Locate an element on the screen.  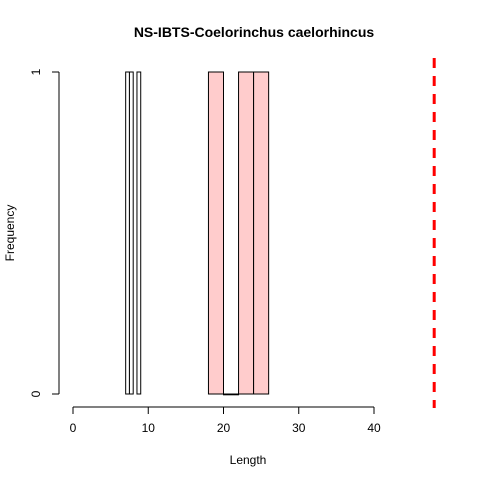
x-tick-label: 30 is located at coordinates (299, 428).